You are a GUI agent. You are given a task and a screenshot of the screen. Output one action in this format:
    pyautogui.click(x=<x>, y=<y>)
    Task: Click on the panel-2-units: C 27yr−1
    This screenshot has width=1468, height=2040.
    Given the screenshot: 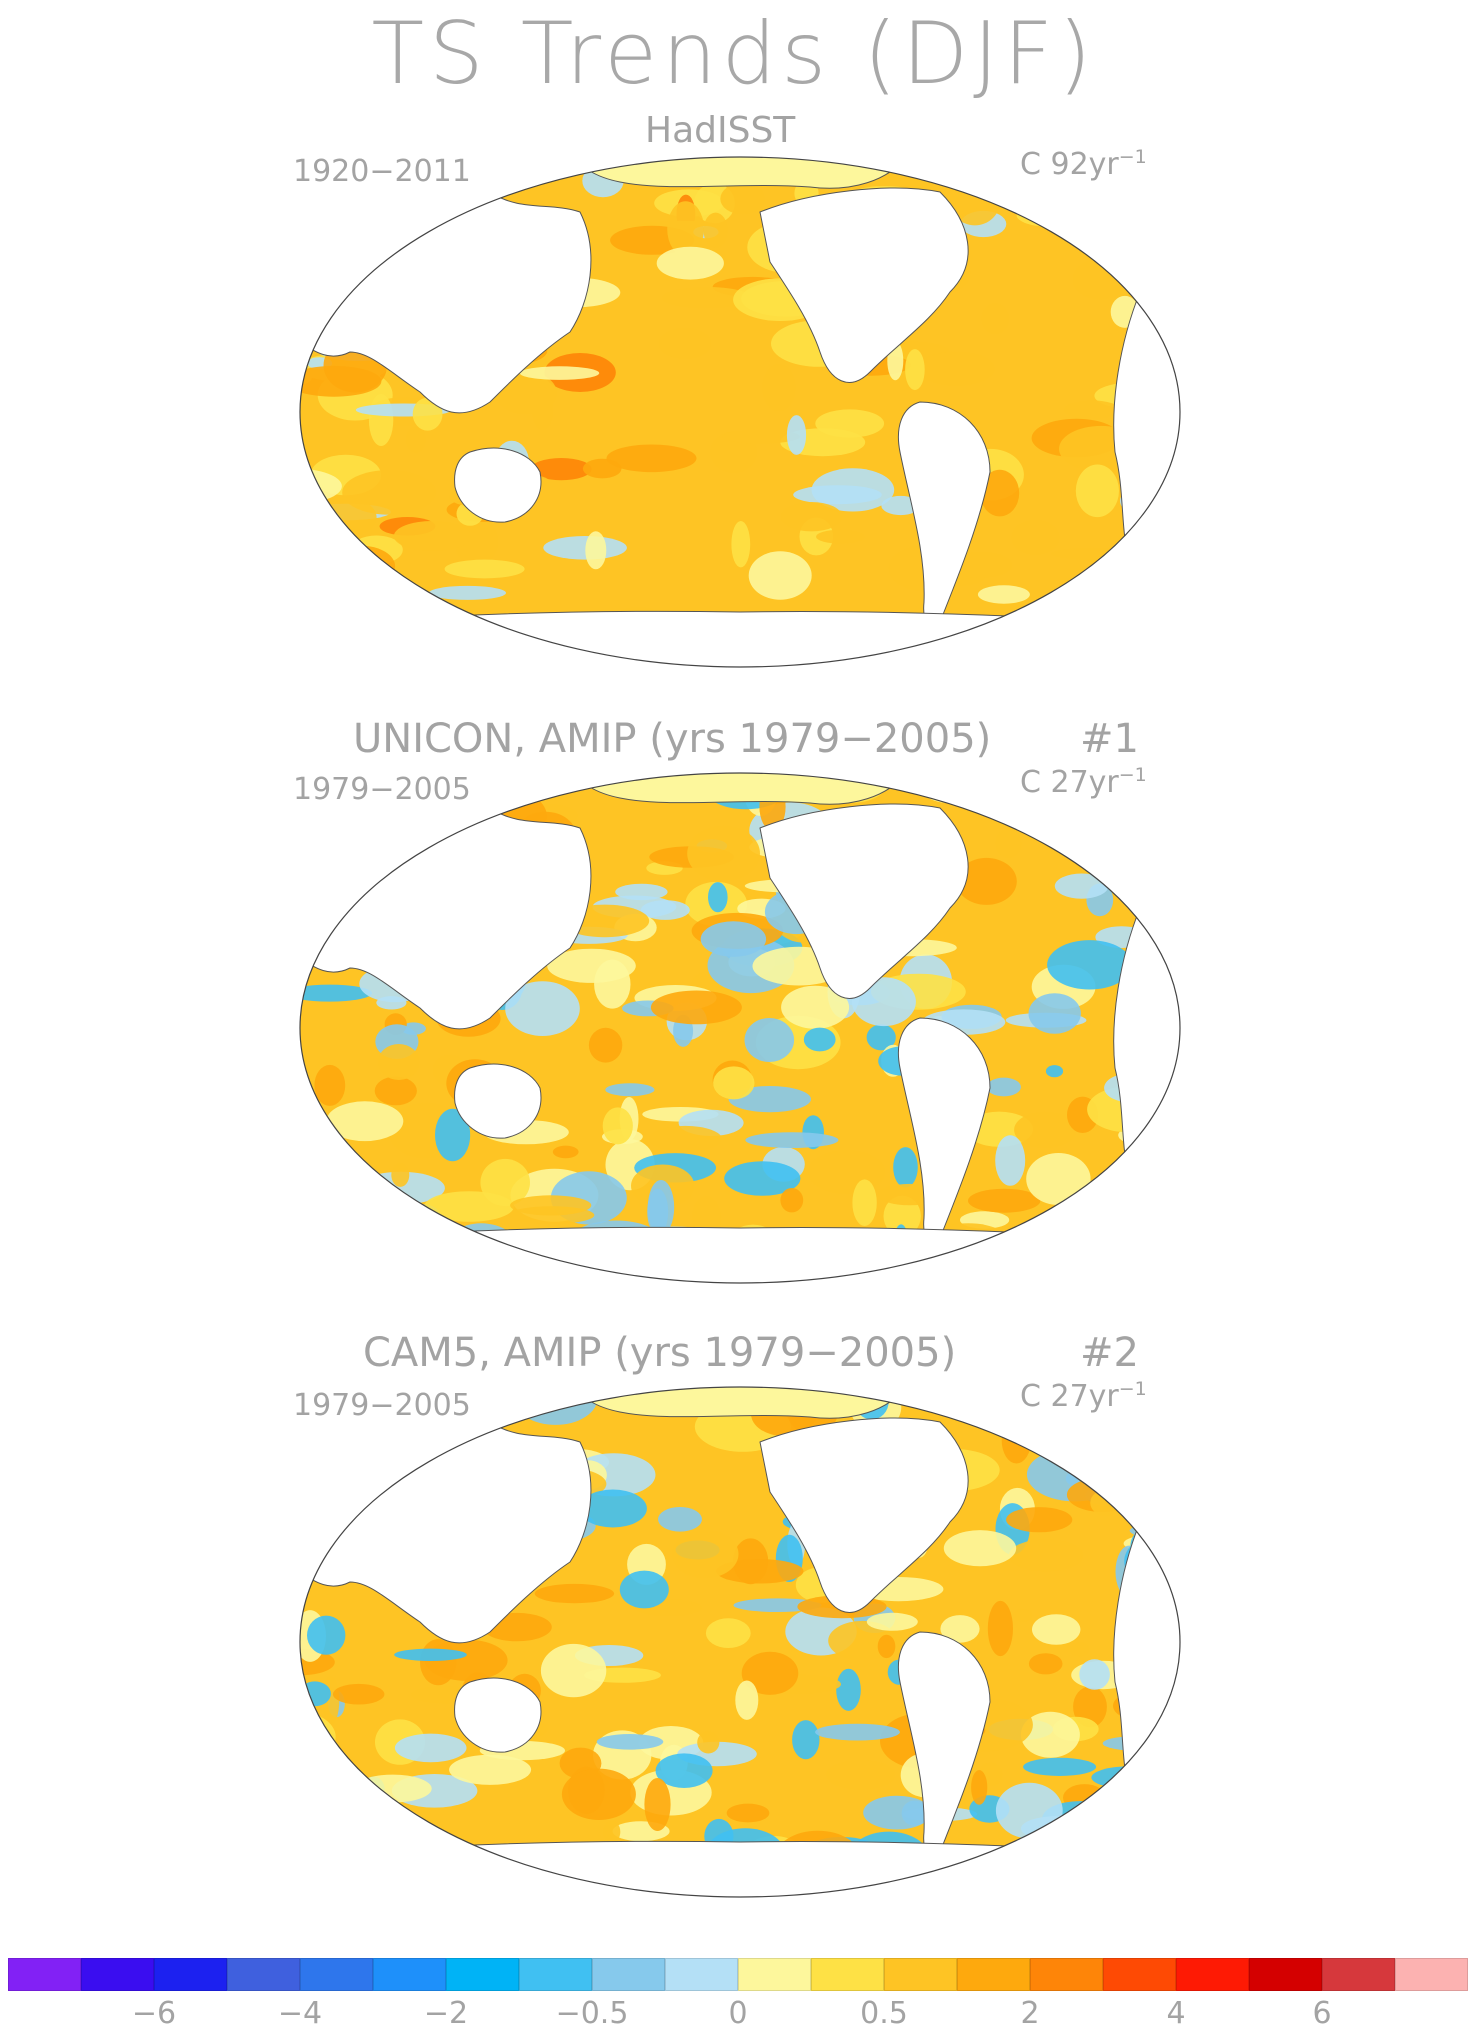 What is the action you would take?
    pyautogui.click(x=1083, y=782)
    